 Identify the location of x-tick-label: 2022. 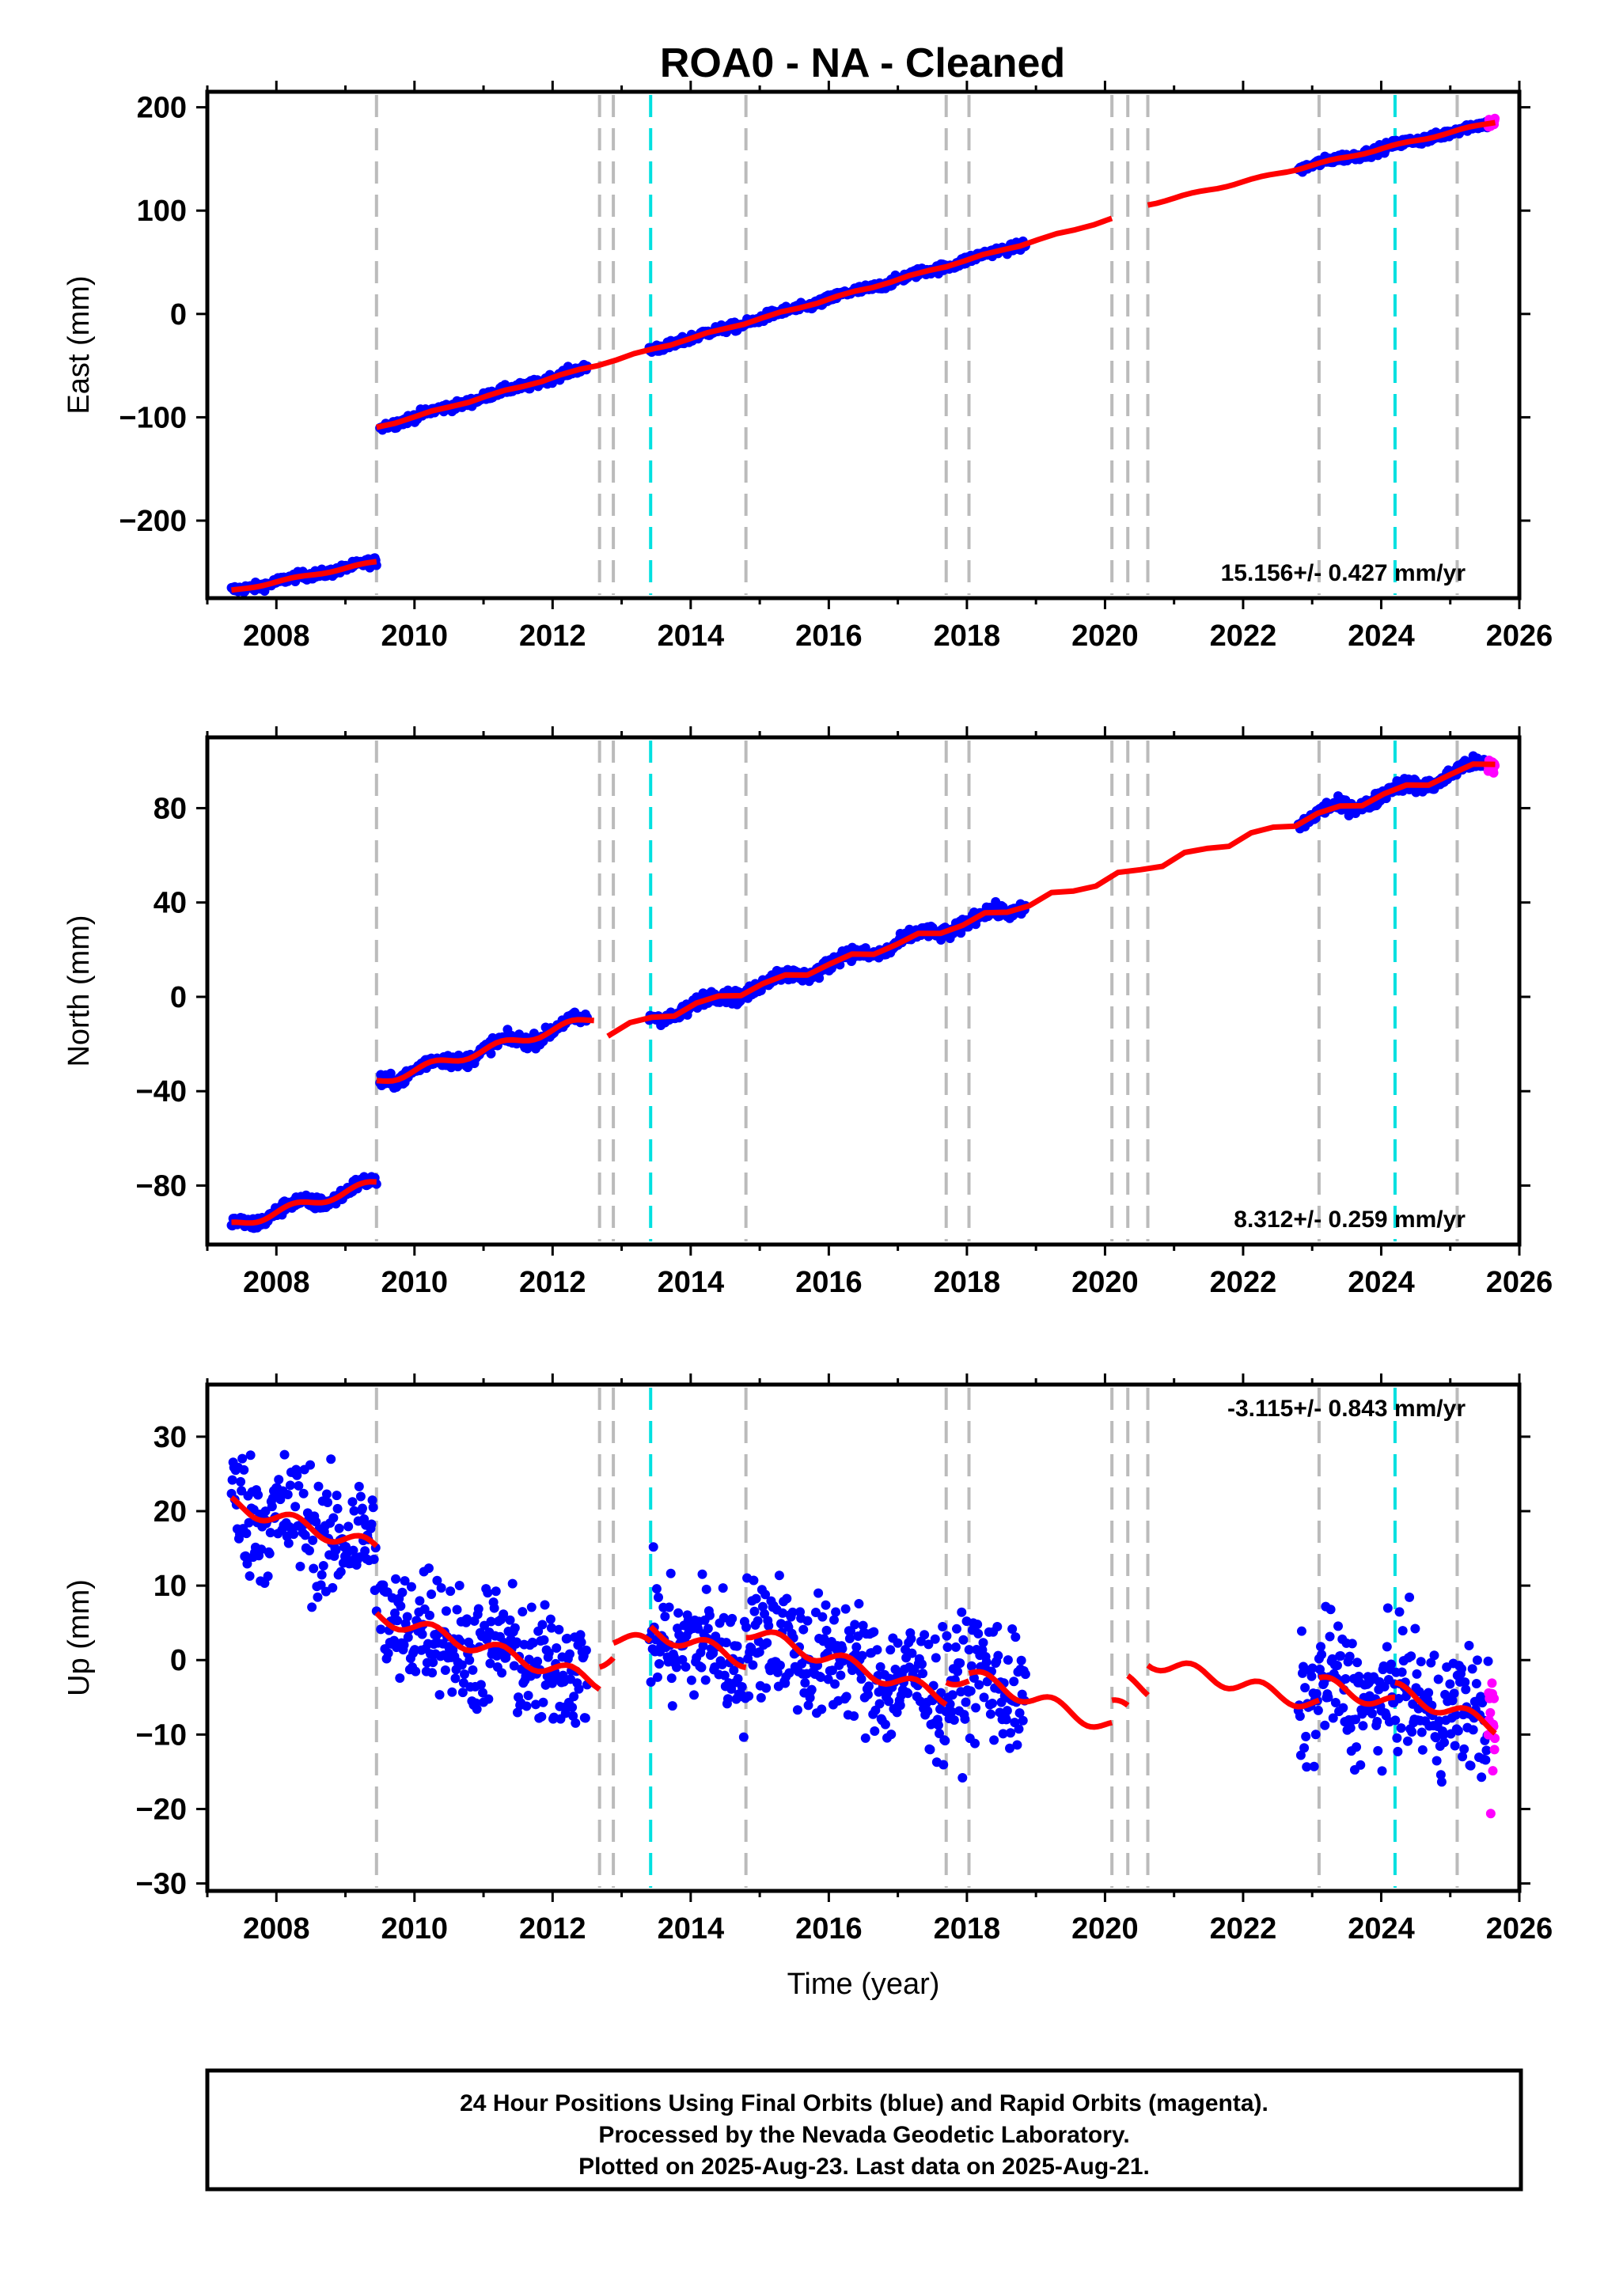
(1243, 1929).